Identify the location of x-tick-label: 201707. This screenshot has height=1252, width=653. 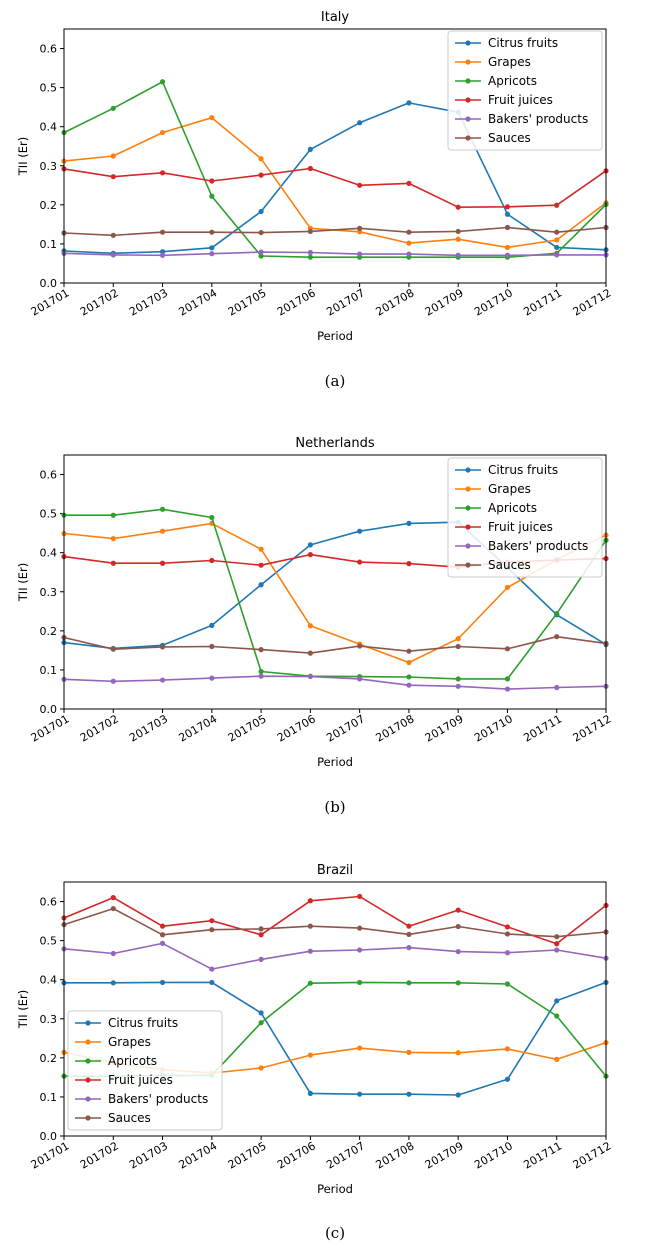
(345, 302).